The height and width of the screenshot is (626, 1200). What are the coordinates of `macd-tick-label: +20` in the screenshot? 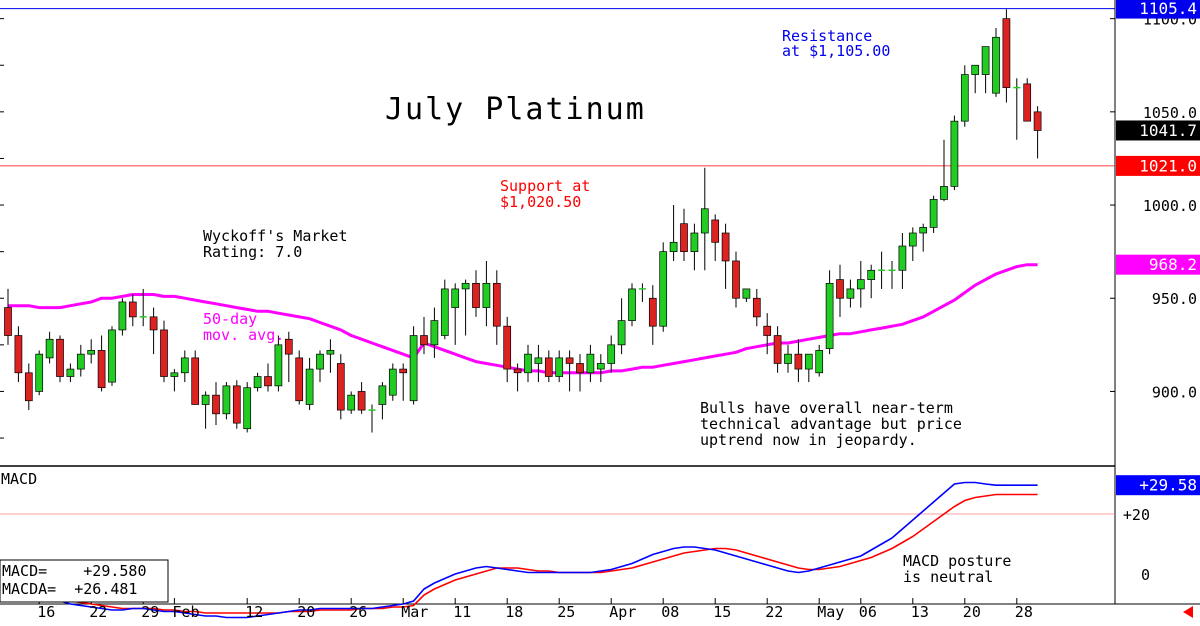 It's located at (1136, 515).